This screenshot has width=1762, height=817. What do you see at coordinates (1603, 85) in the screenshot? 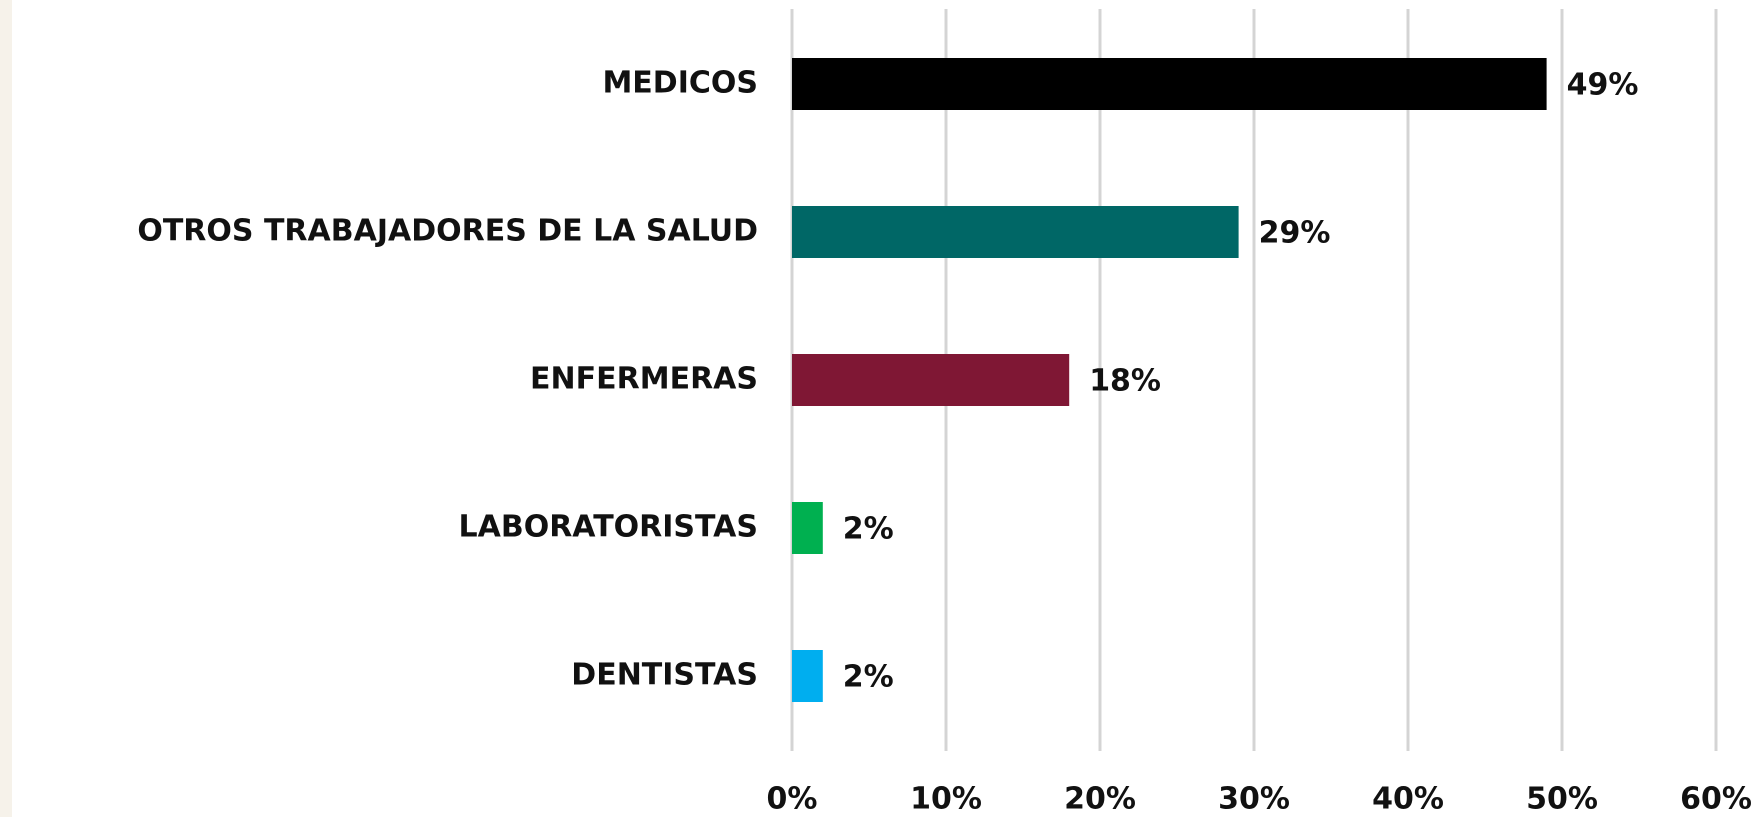
I see `value-label: 49%` at bounding box center [1603, 85].